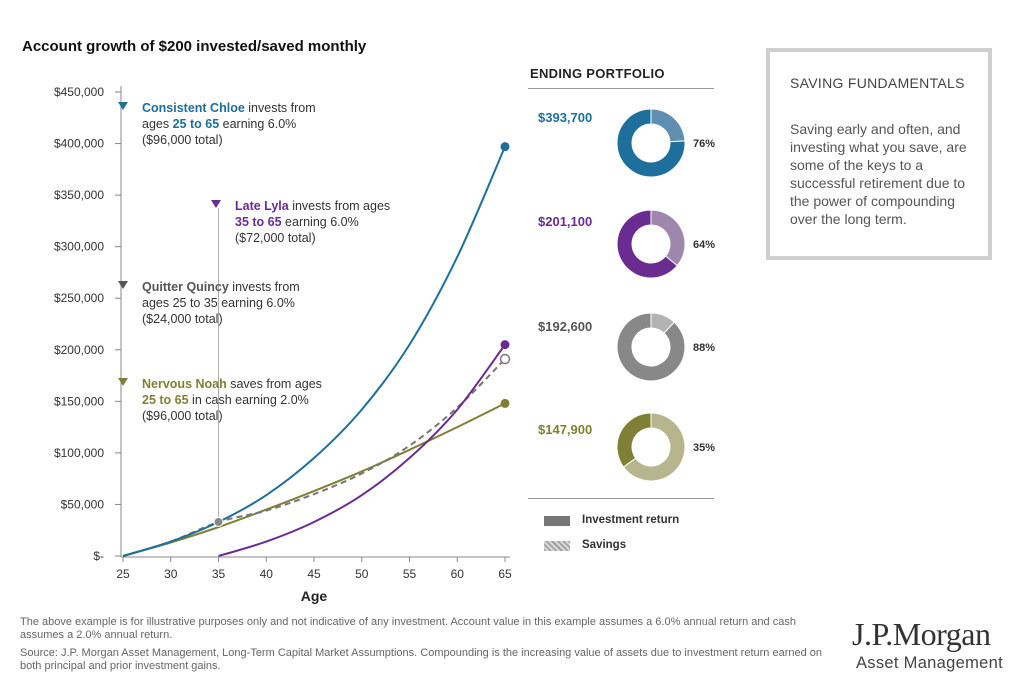 The image size is (1024, 688). I want to click on legend-divider, so click(621, 498).